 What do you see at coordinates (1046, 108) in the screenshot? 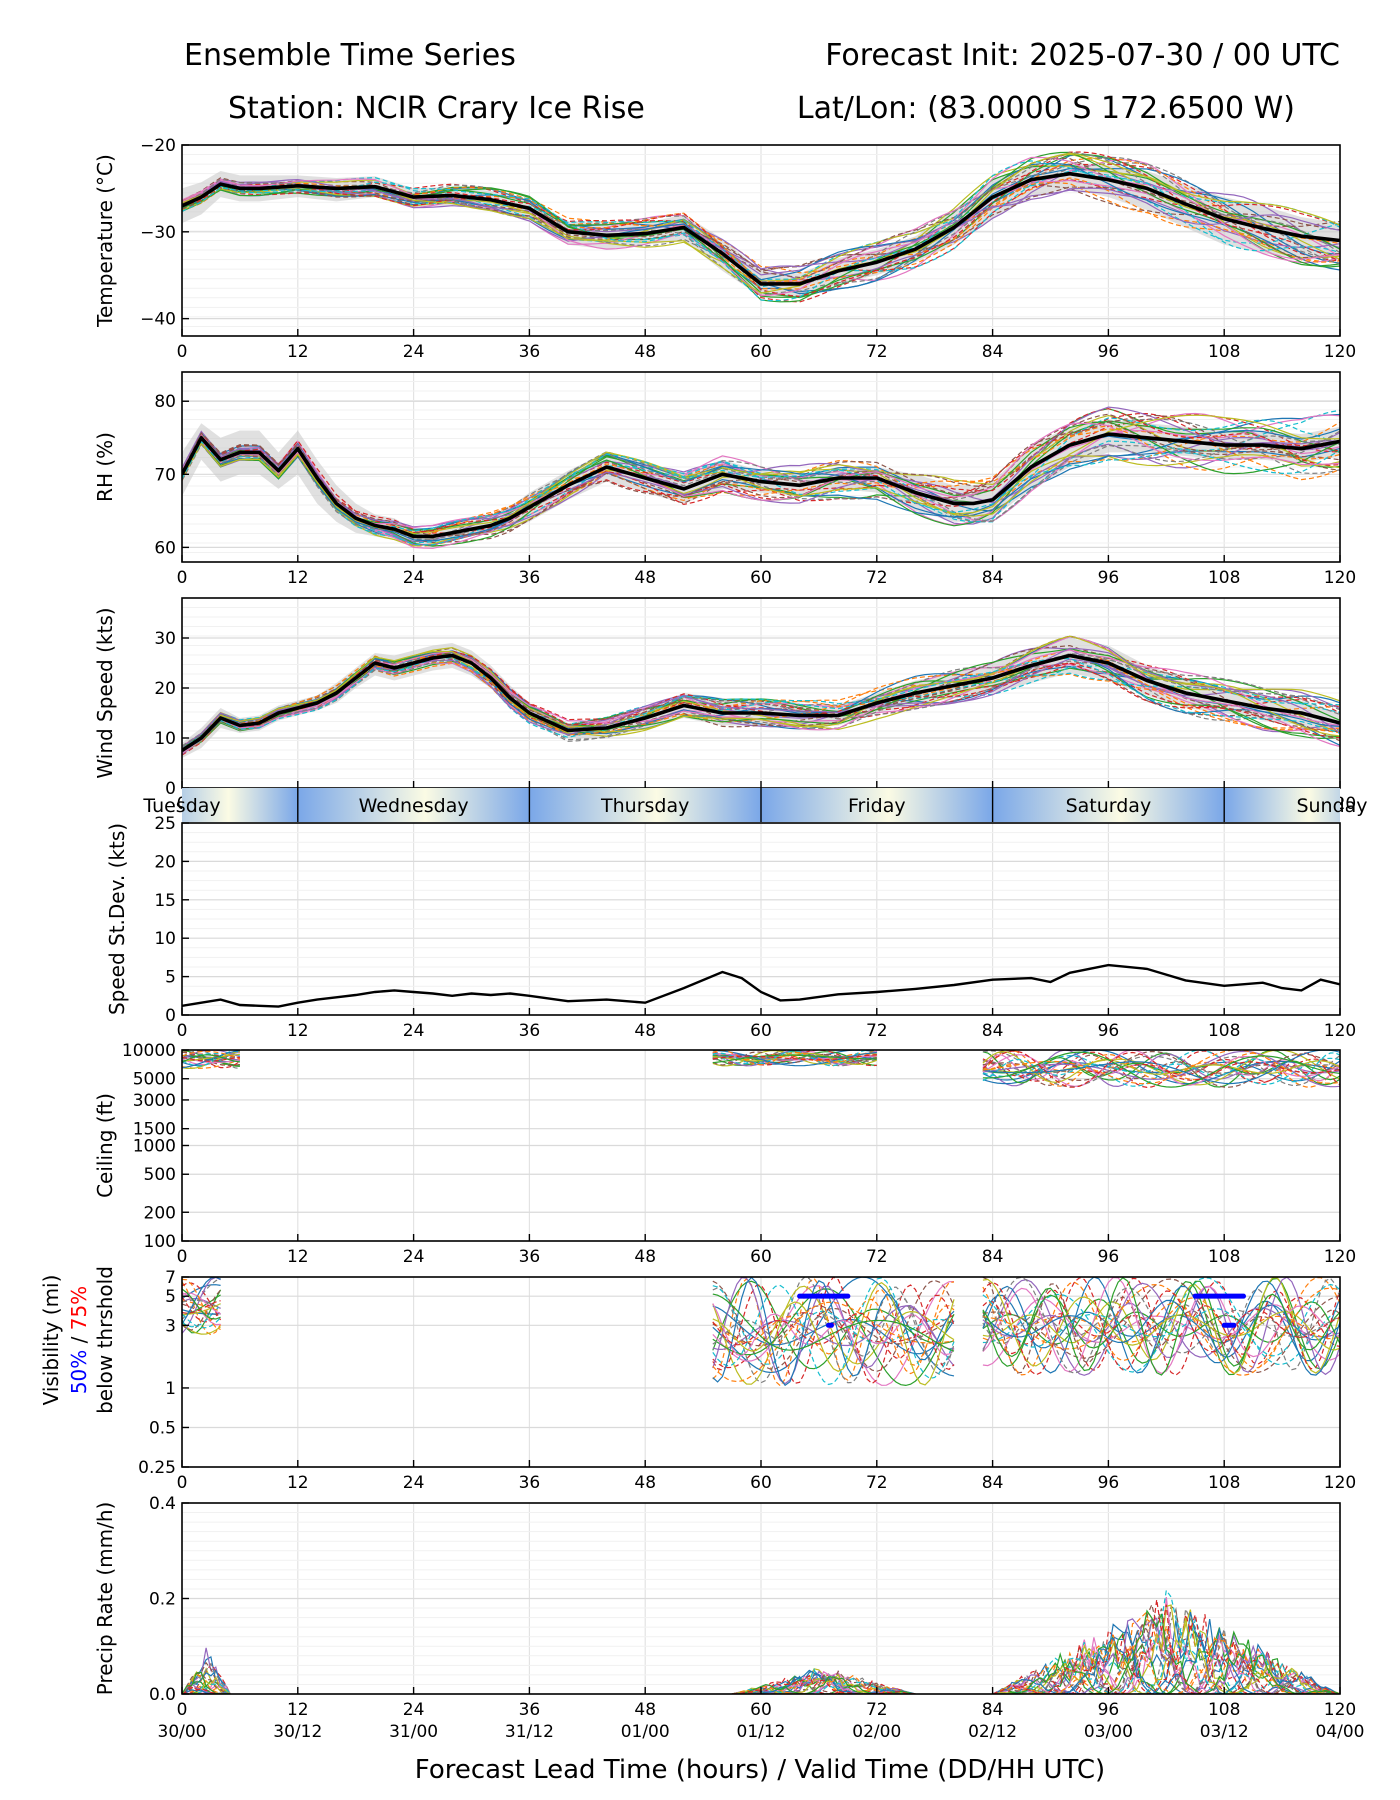
I see `latlon-title: Lat/Lon: (83.0000 S 172.6500 W)` at bounding box center [1046, 108].